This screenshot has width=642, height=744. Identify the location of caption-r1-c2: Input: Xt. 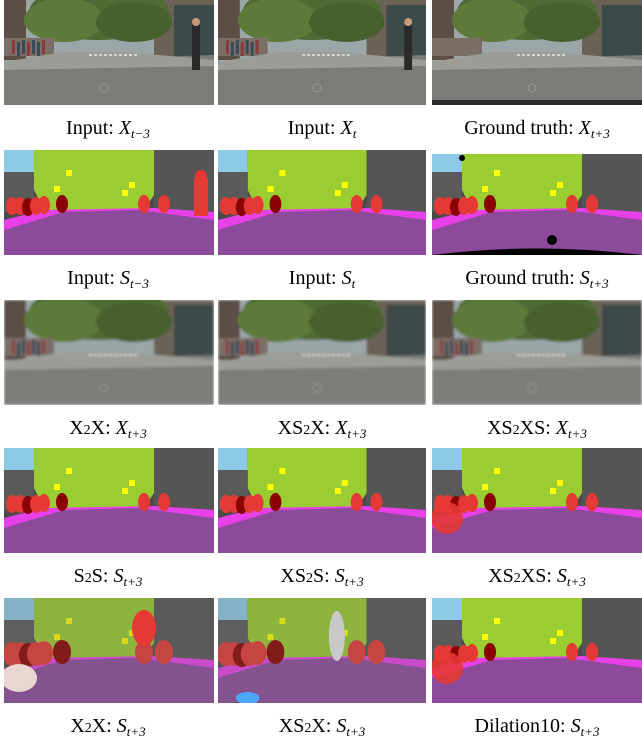
(322, 129).